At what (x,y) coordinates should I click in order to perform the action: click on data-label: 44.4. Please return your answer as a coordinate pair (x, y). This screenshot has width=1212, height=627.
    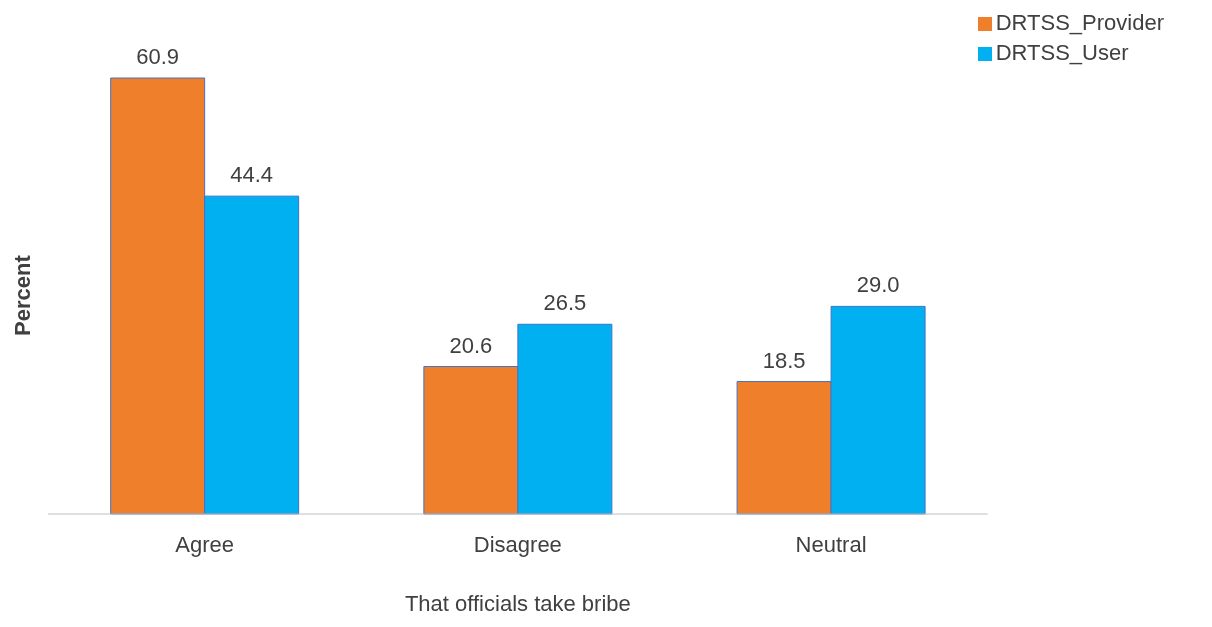
    Looking at the image, I should click on (252, 175).